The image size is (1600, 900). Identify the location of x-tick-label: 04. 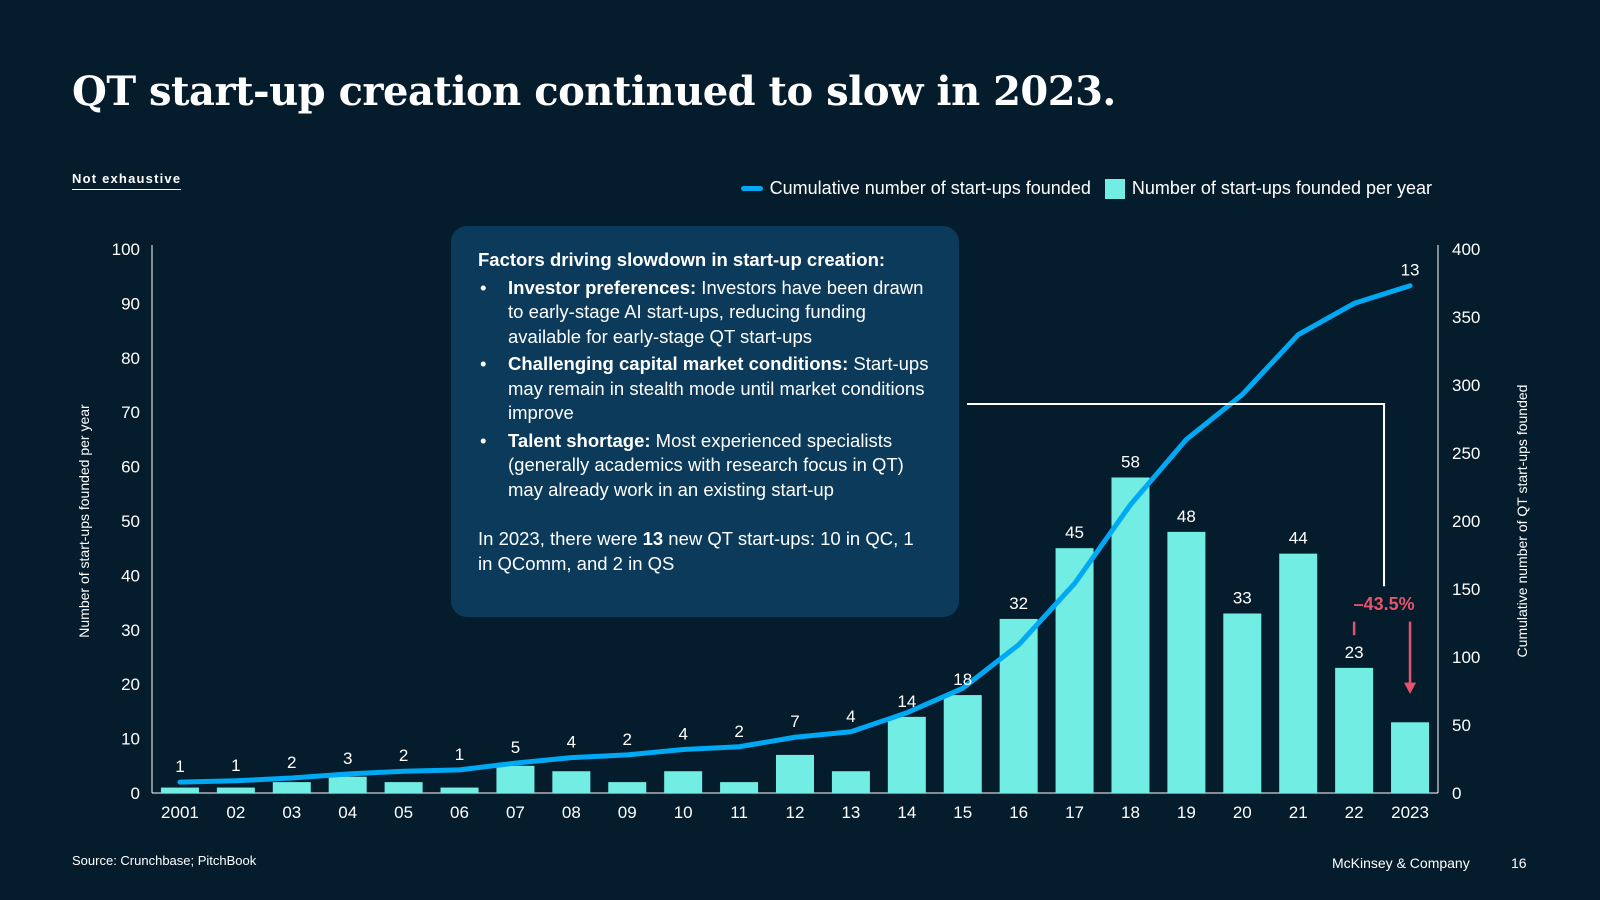
(347, 812).